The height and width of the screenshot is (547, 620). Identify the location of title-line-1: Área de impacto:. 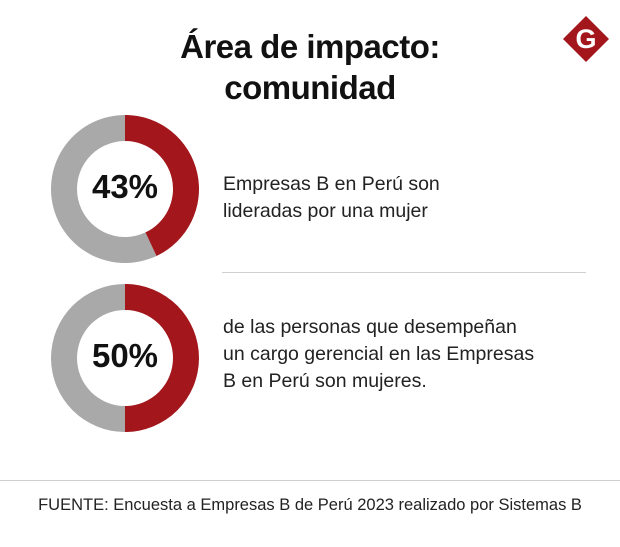
(310, 46).